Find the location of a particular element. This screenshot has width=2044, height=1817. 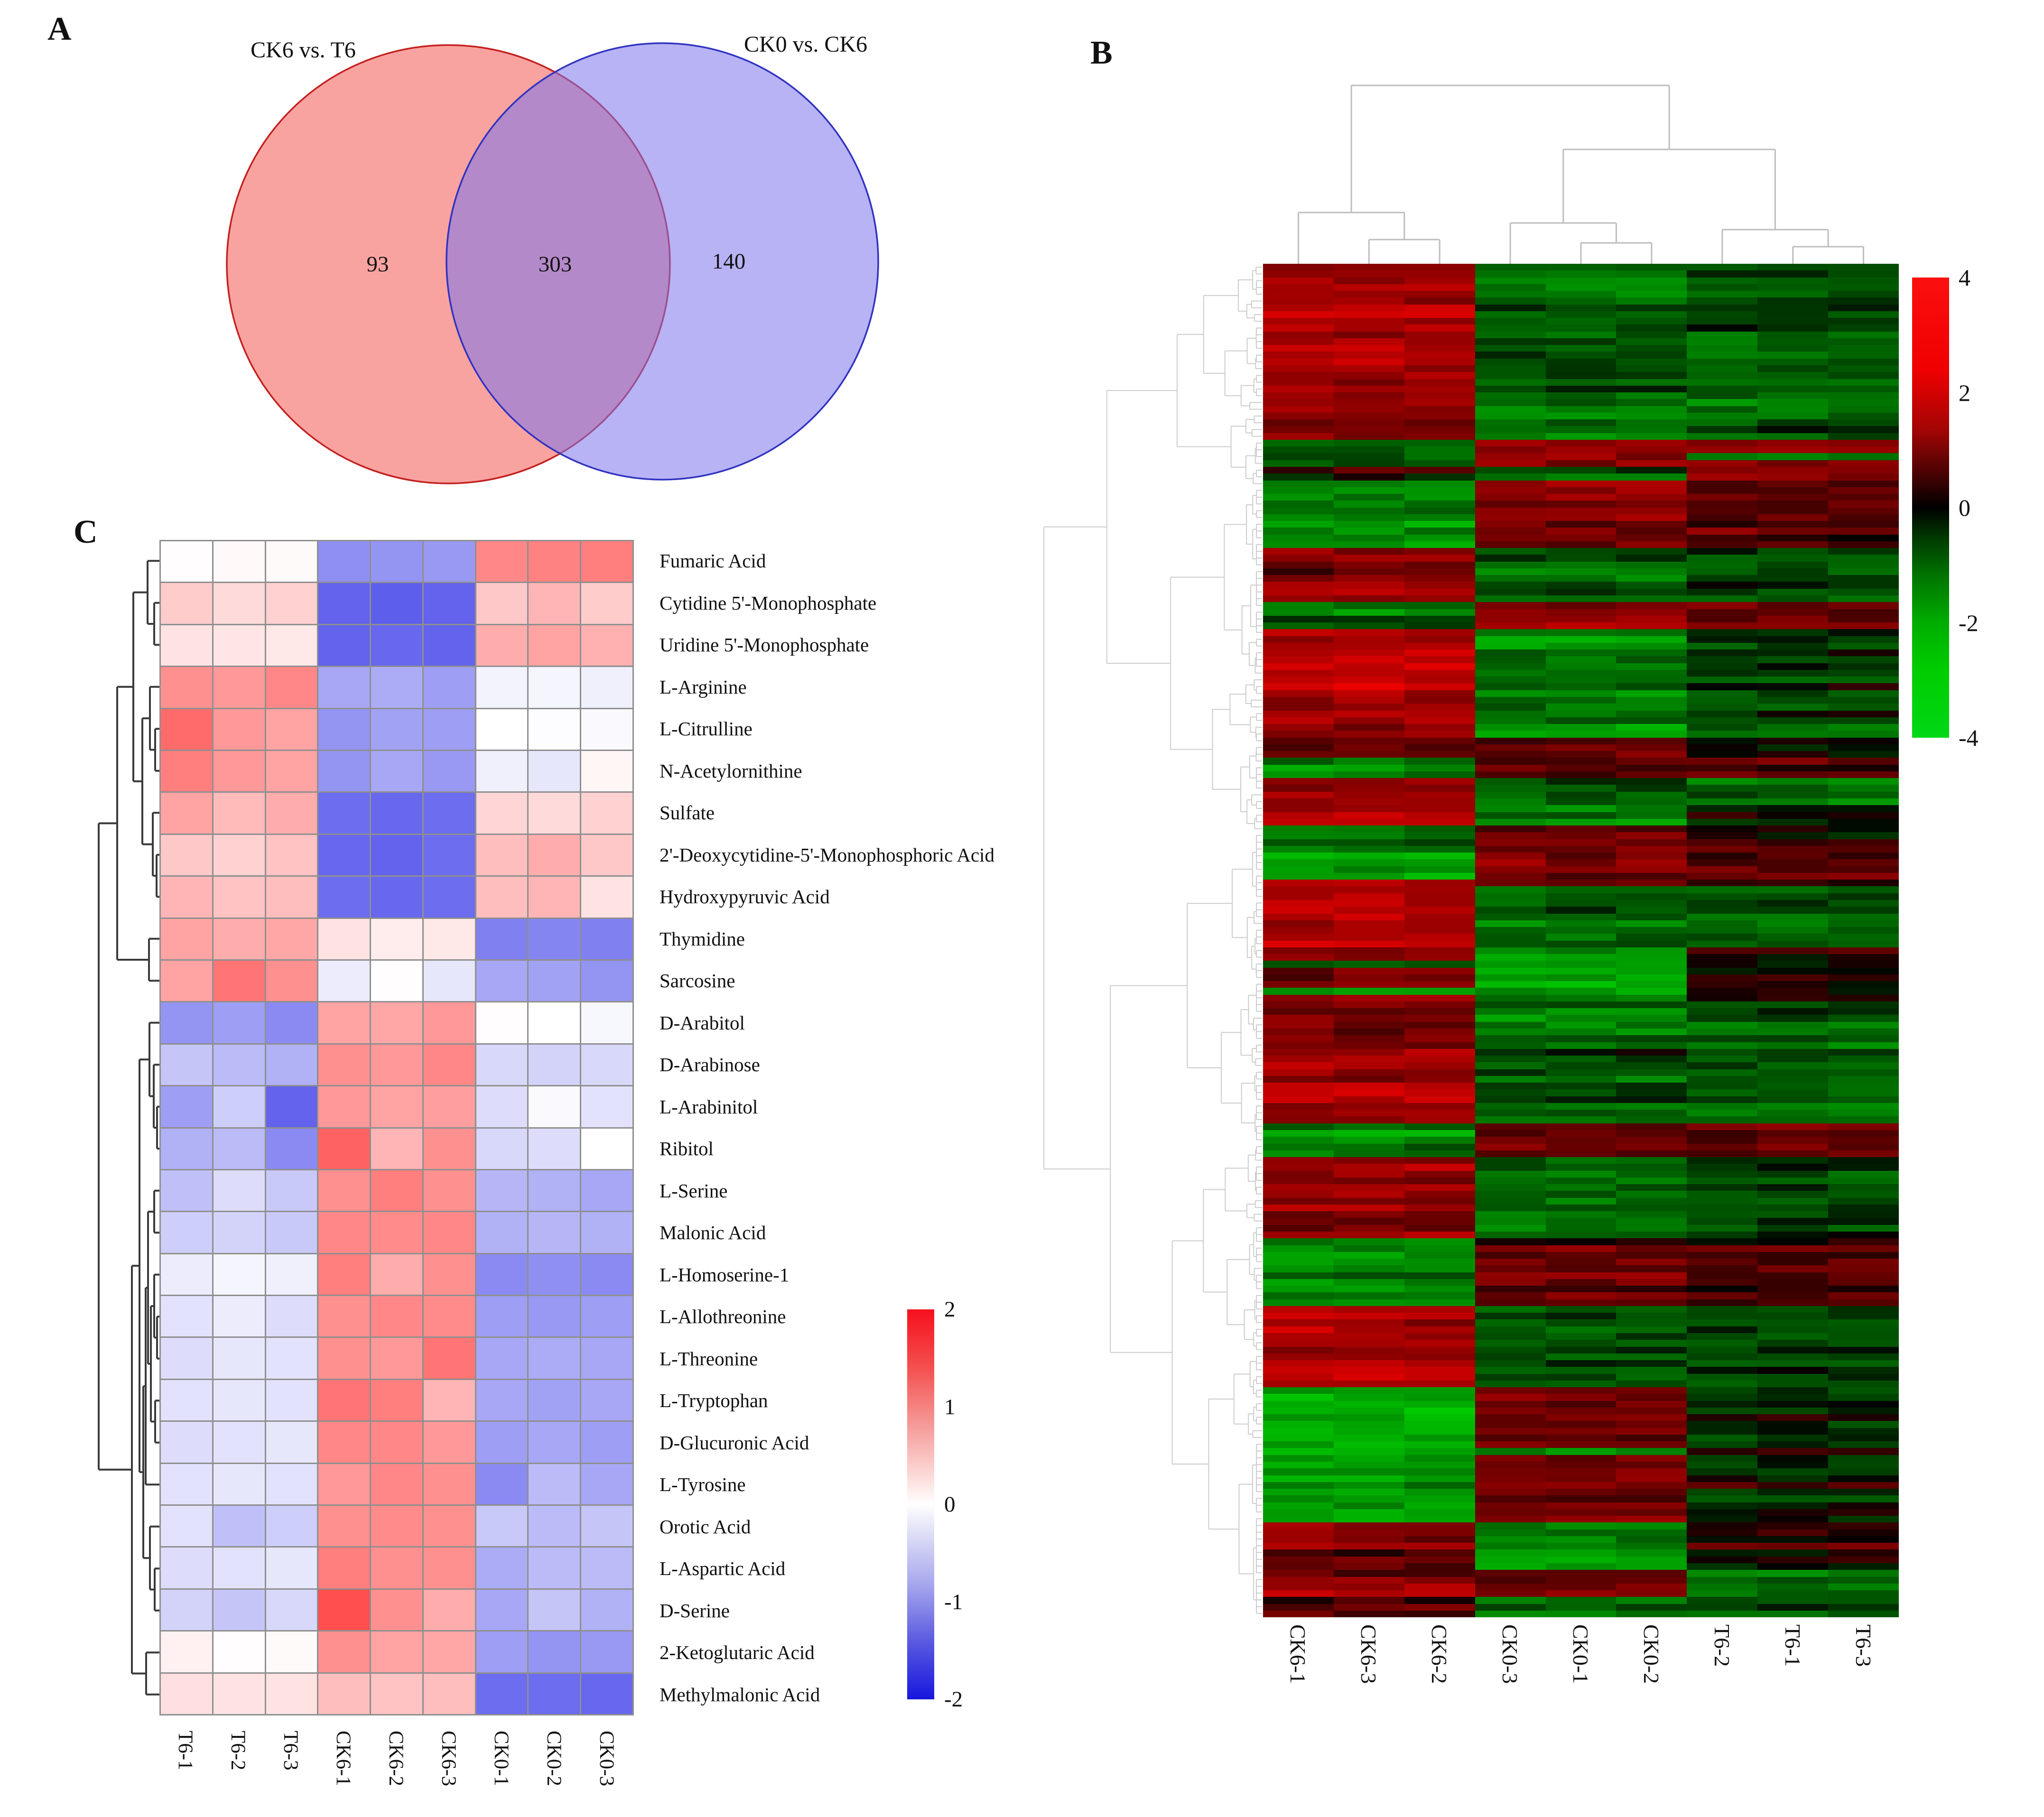

column-label: CK0-2 is located at coordinates (554, 1759).